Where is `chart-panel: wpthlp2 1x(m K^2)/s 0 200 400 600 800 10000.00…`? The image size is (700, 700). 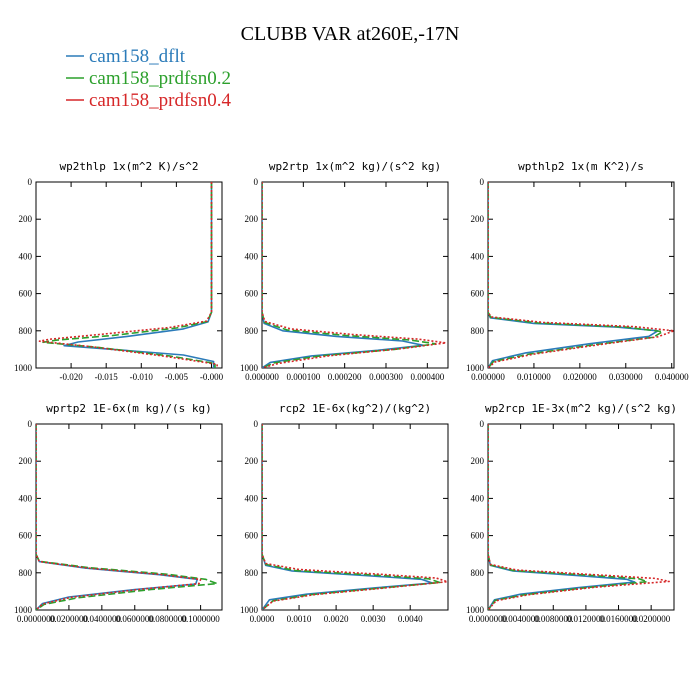 chart-panel: wpthlp2 1x(m K^2)/s 0 200 400 600 800 10000.00… is located at coordinates (577, 271).